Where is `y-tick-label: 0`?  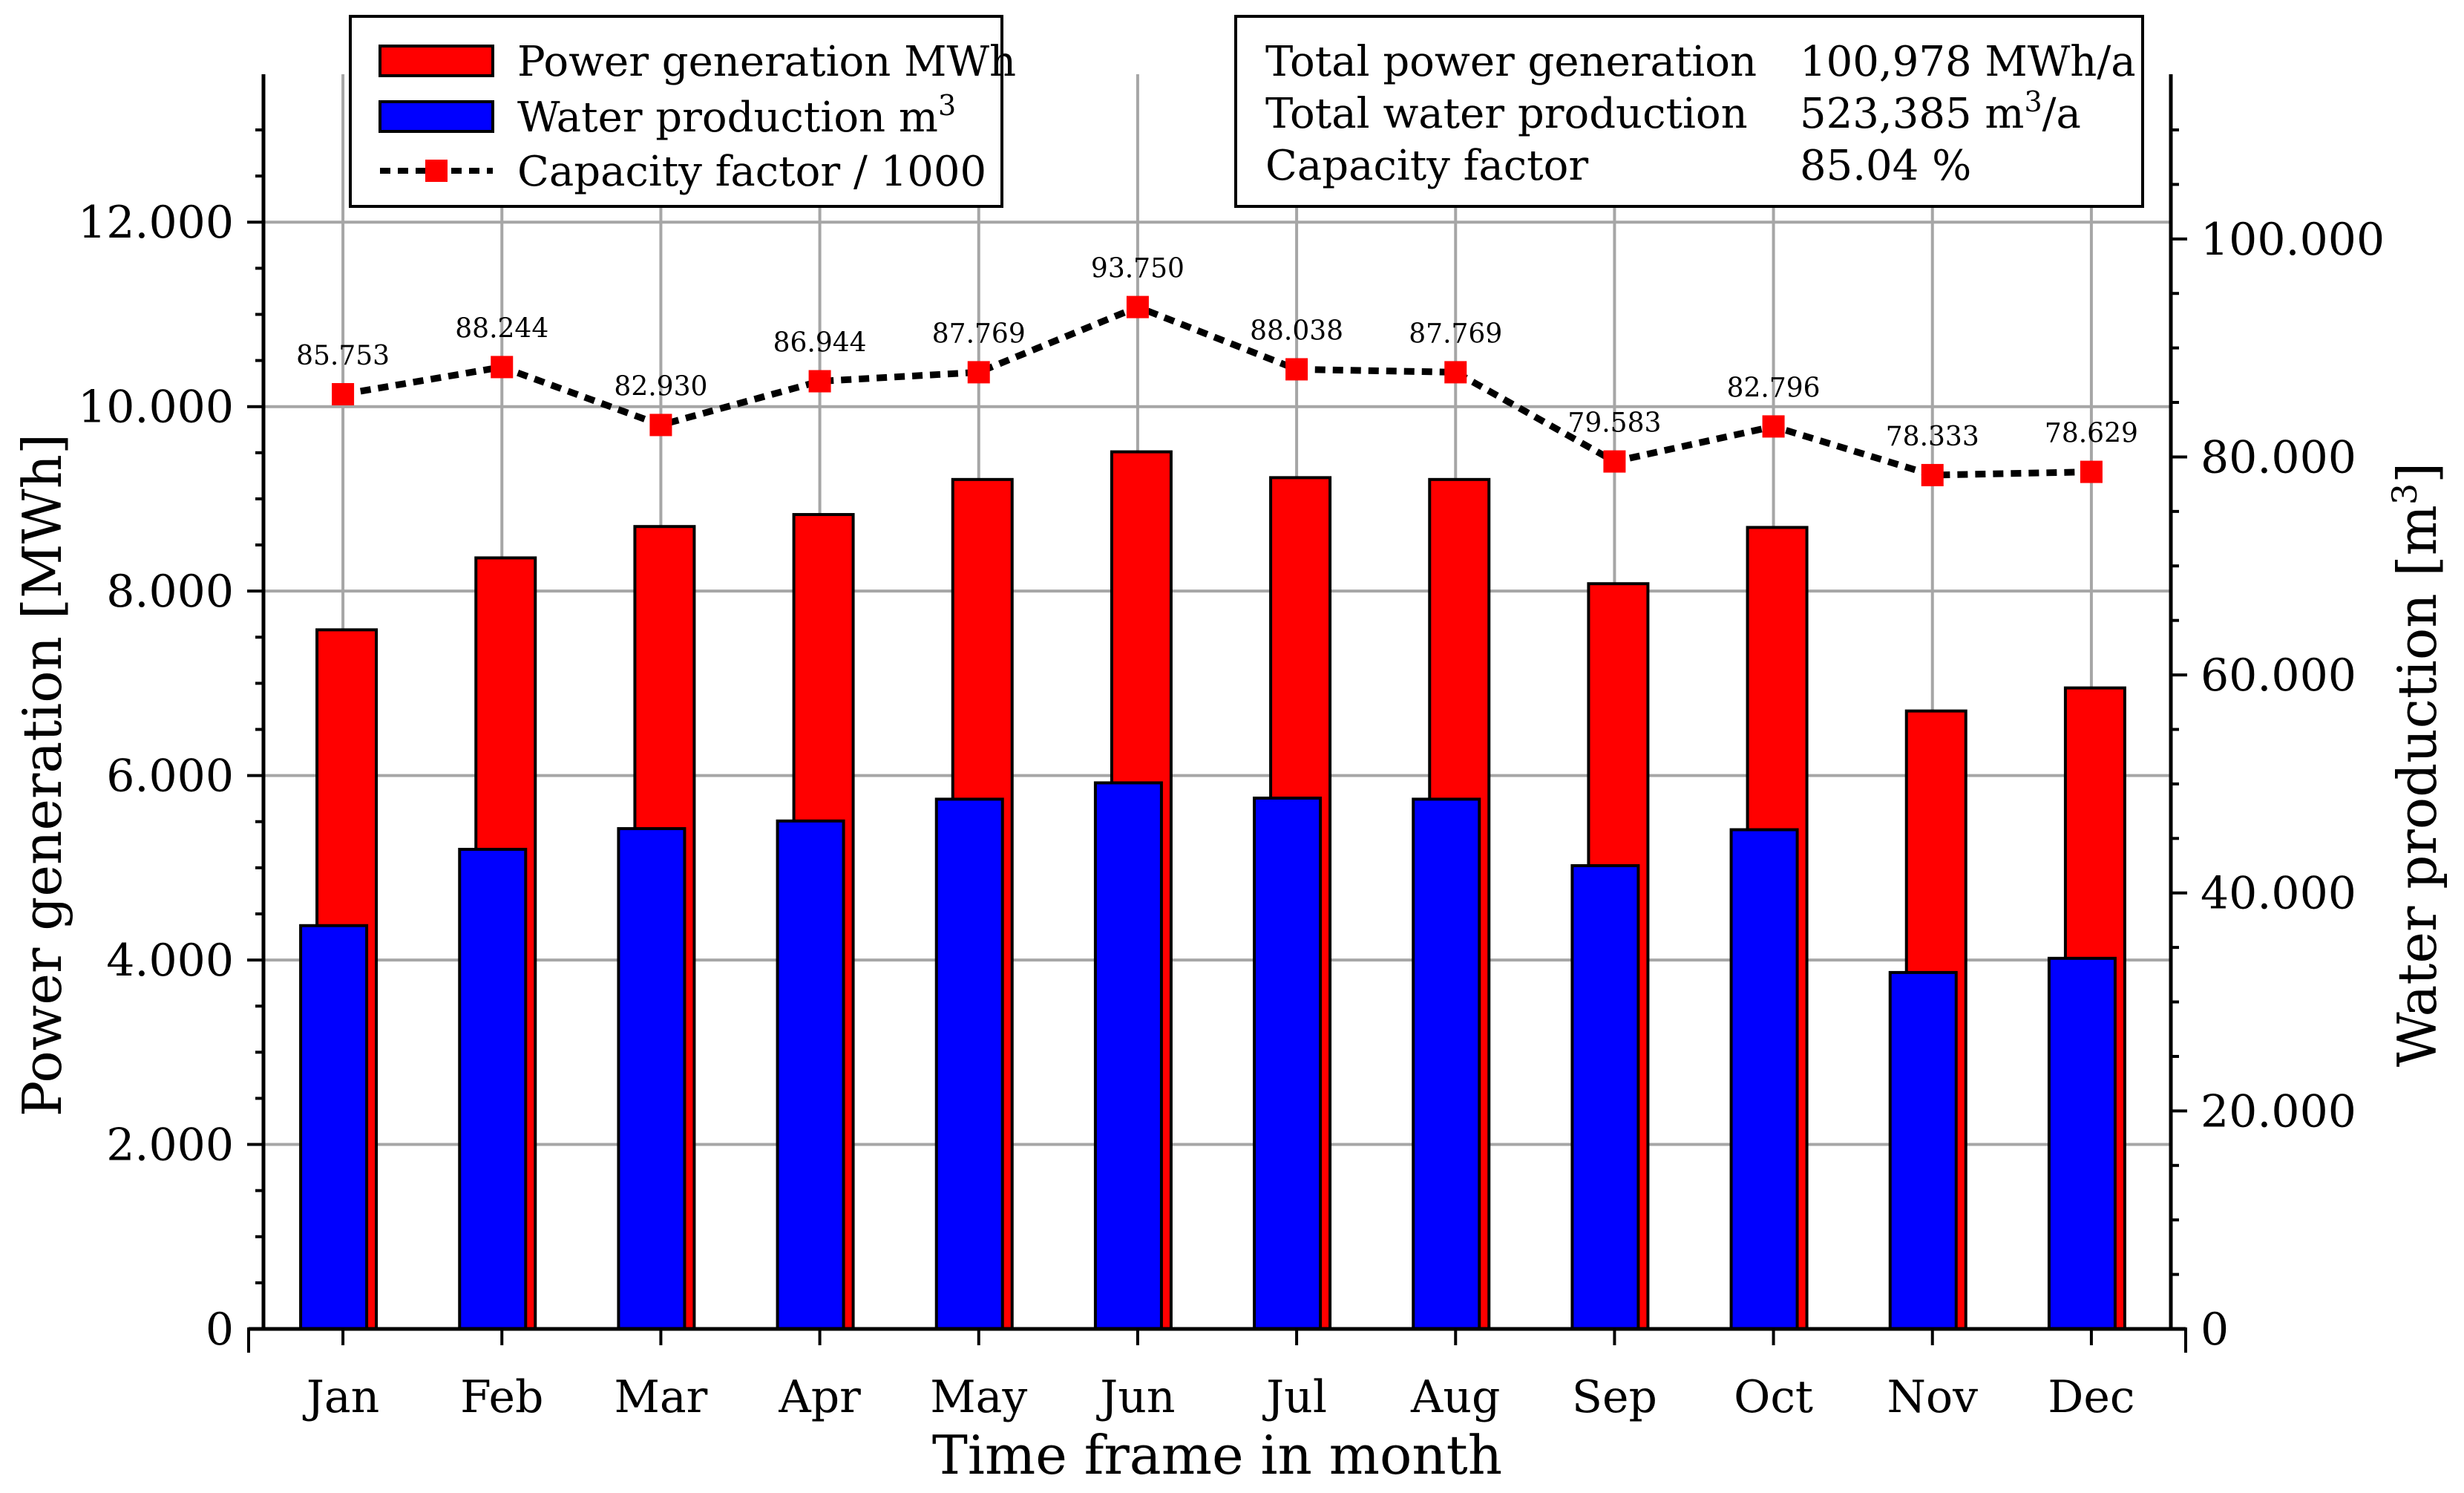
y-tick-label: 0 is located at coordinates (220, 1330).